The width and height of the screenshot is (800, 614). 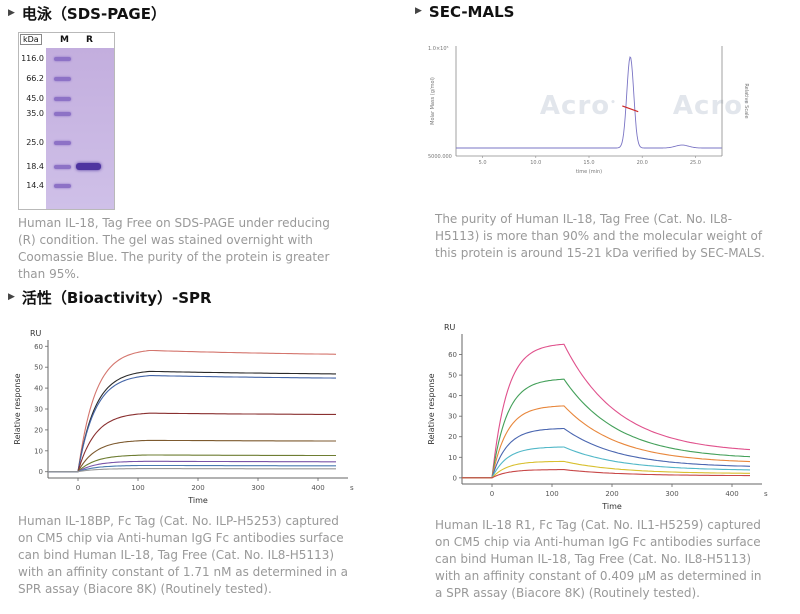 I want to click on gel-area, so click(x=80, y=128).